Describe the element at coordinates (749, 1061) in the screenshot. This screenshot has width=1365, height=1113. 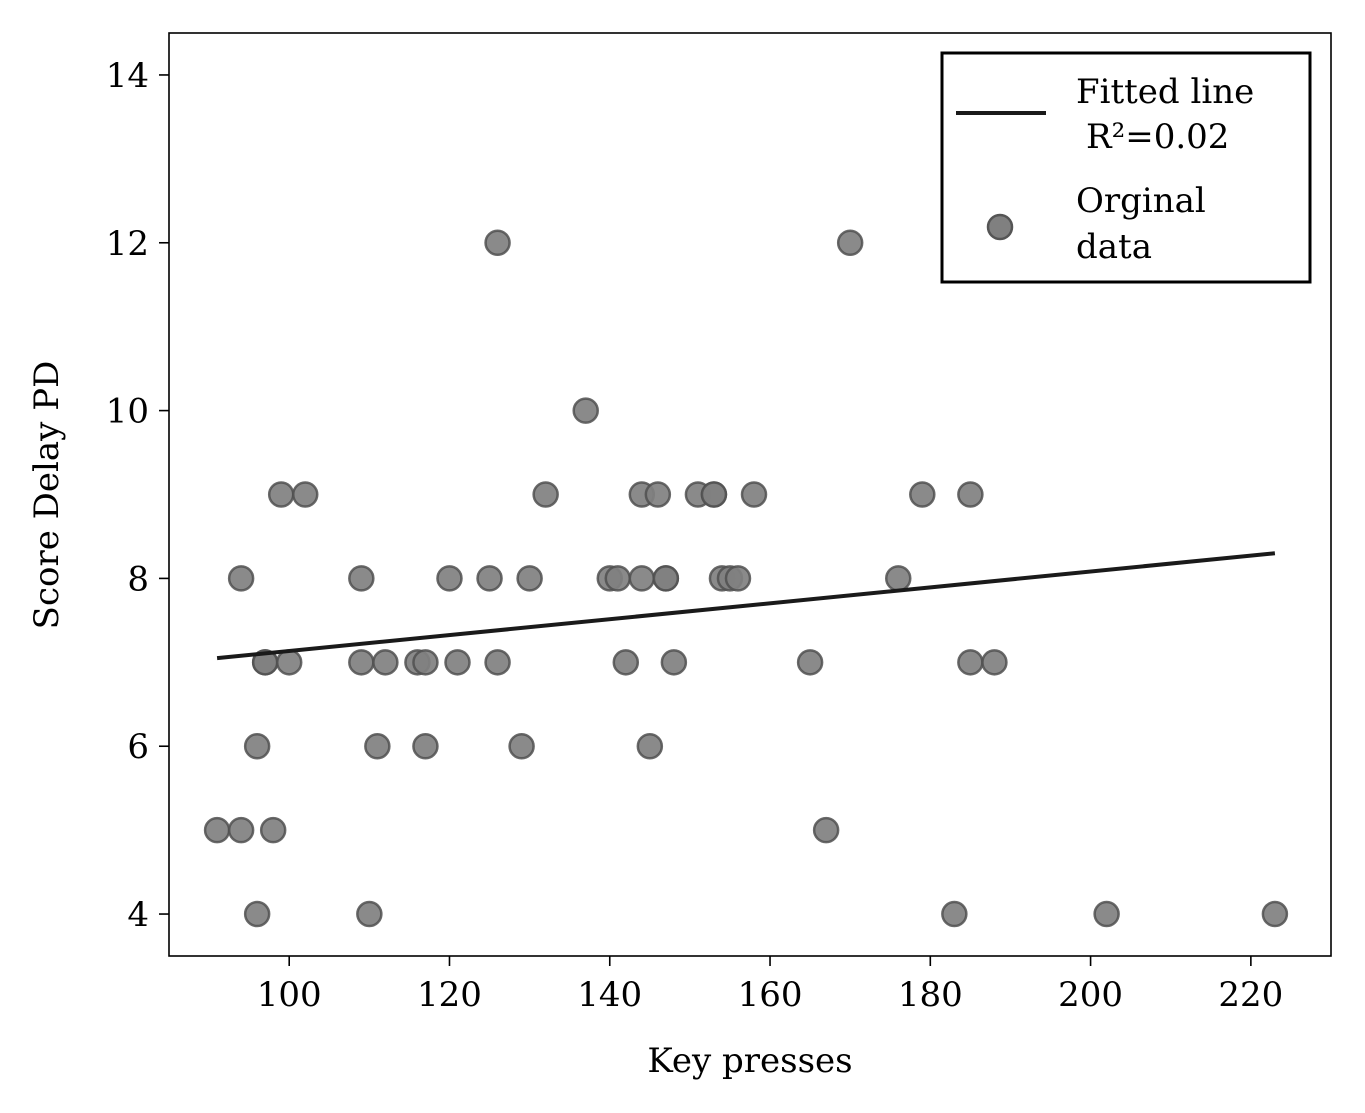
I see `x-axis-label: Key presses` at that location.